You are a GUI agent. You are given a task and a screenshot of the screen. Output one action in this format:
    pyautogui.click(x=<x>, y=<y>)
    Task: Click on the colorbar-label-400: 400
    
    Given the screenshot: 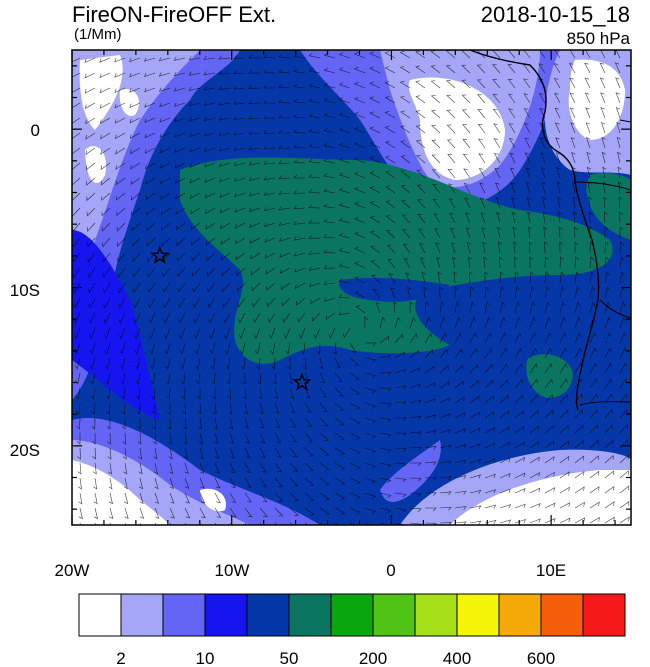 What is the action you would take?
    pyautogui.click(x=457, y=658)
    